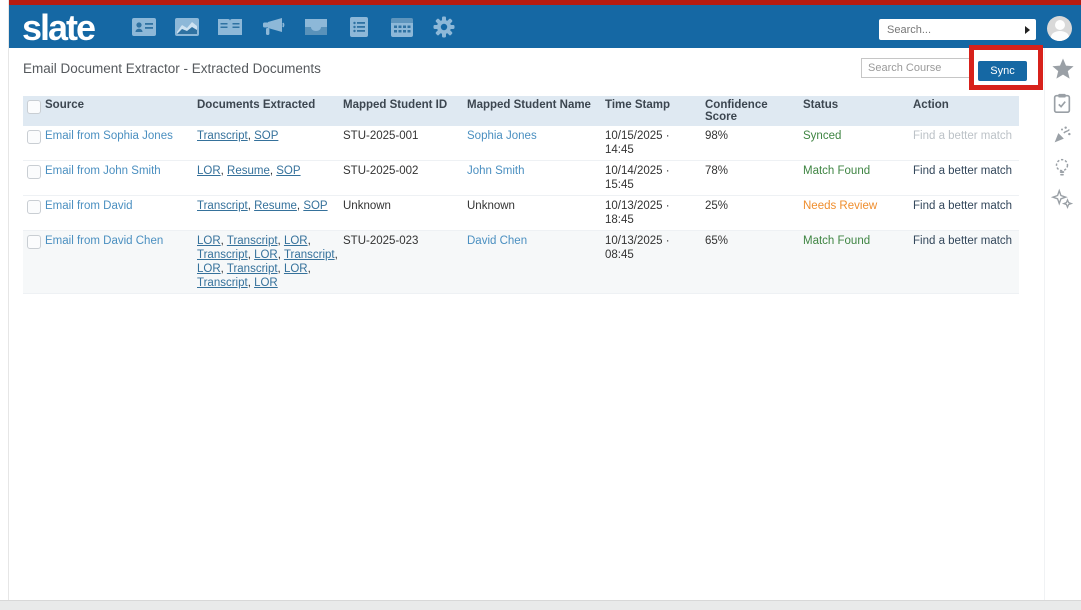  I want to click on user-avatar, so click(1059, 28).